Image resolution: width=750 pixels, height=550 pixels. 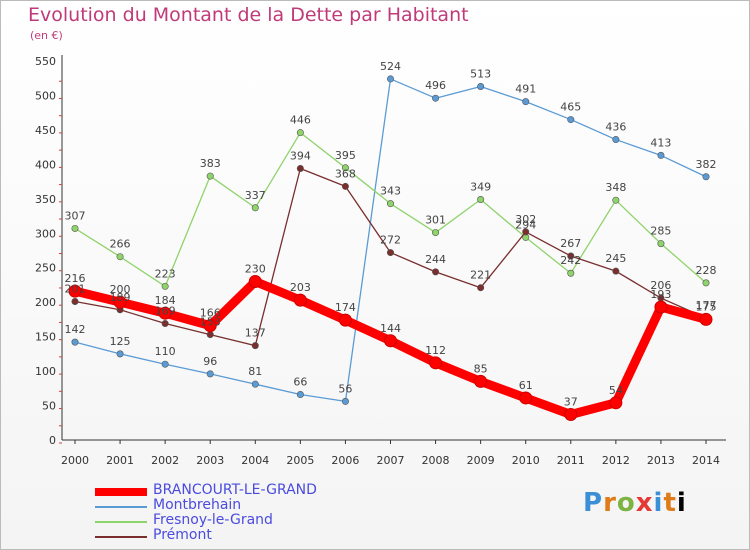 What do you see at coordinates (570, 107) in the screenshot?
I see `data-label-montbrehain: 465` at bounding box center [570, 107].